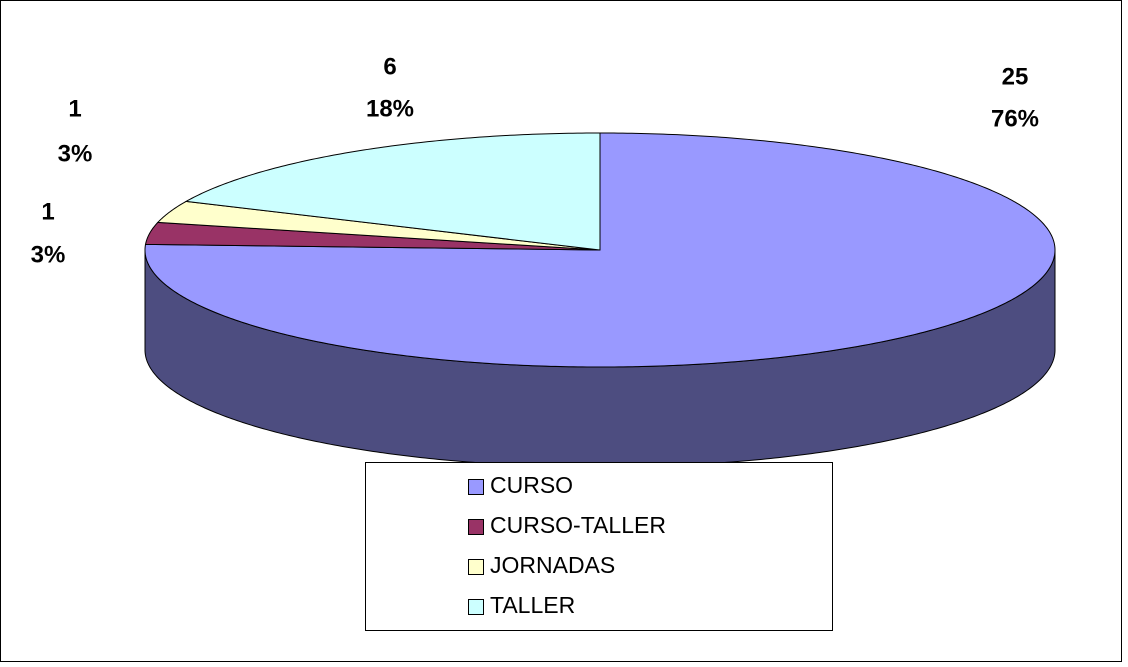 This screenshot has width=1128, height=667. What do you see at coordinates (531, 485) in the screenshot?
I see `legend-label: CURSO` at bounding box center [531, 485].